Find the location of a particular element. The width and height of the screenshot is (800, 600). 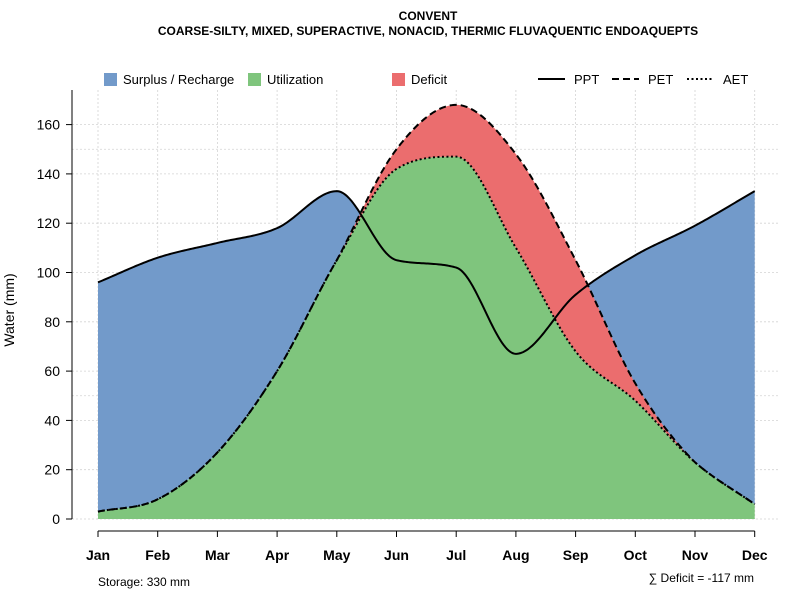

legend-label: PET is located at coordinates (660, 79).